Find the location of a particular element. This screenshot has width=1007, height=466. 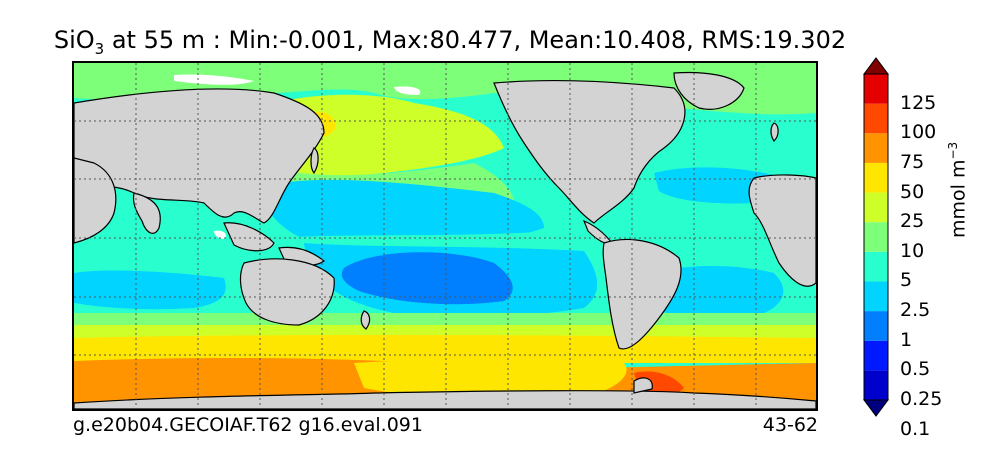

colorbar-tick-label: 10 is located at coordinates (912, 250).